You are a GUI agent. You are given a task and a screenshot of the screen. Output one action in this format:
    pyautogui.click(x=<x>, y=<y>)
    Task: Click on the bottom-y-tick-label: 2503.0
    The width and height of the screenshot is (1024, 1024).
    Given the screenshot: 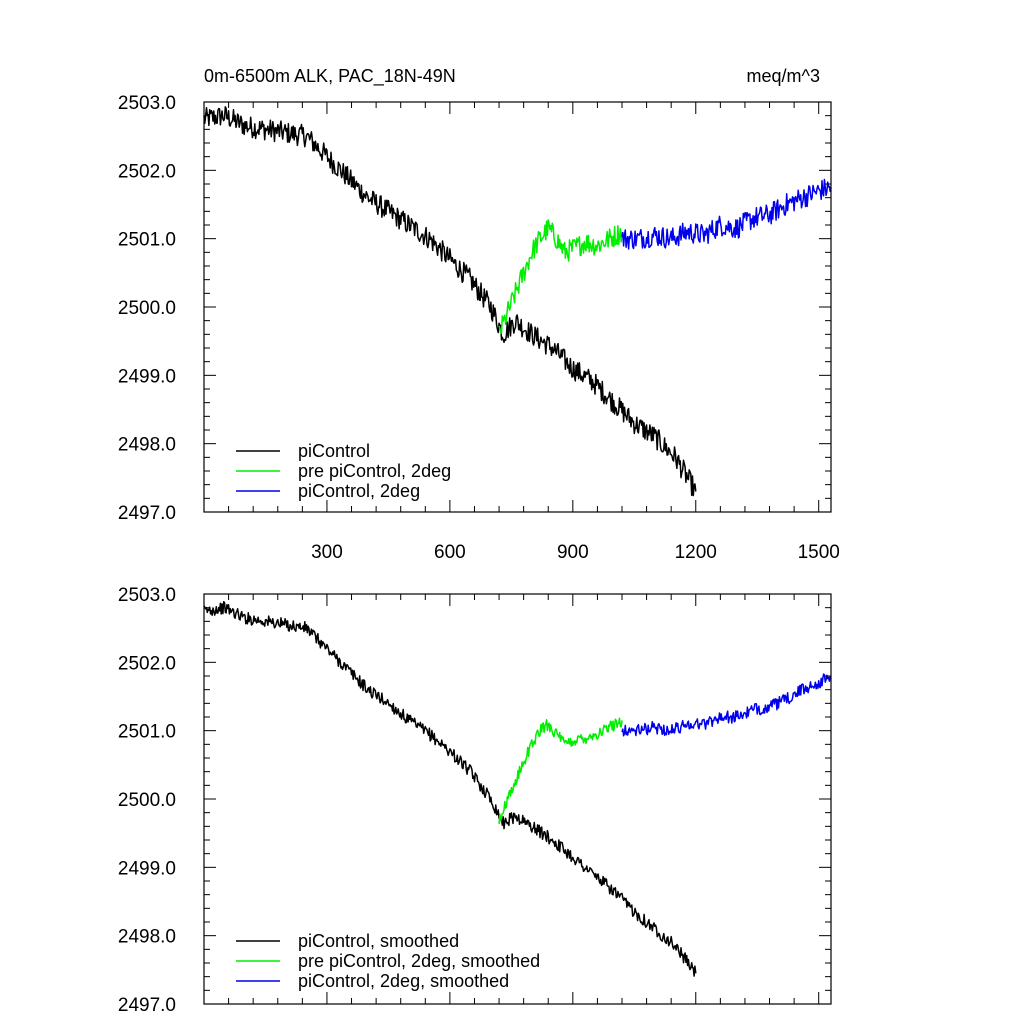 What is the action you would take?
    pyautogui.click(x=147, y=595)
    